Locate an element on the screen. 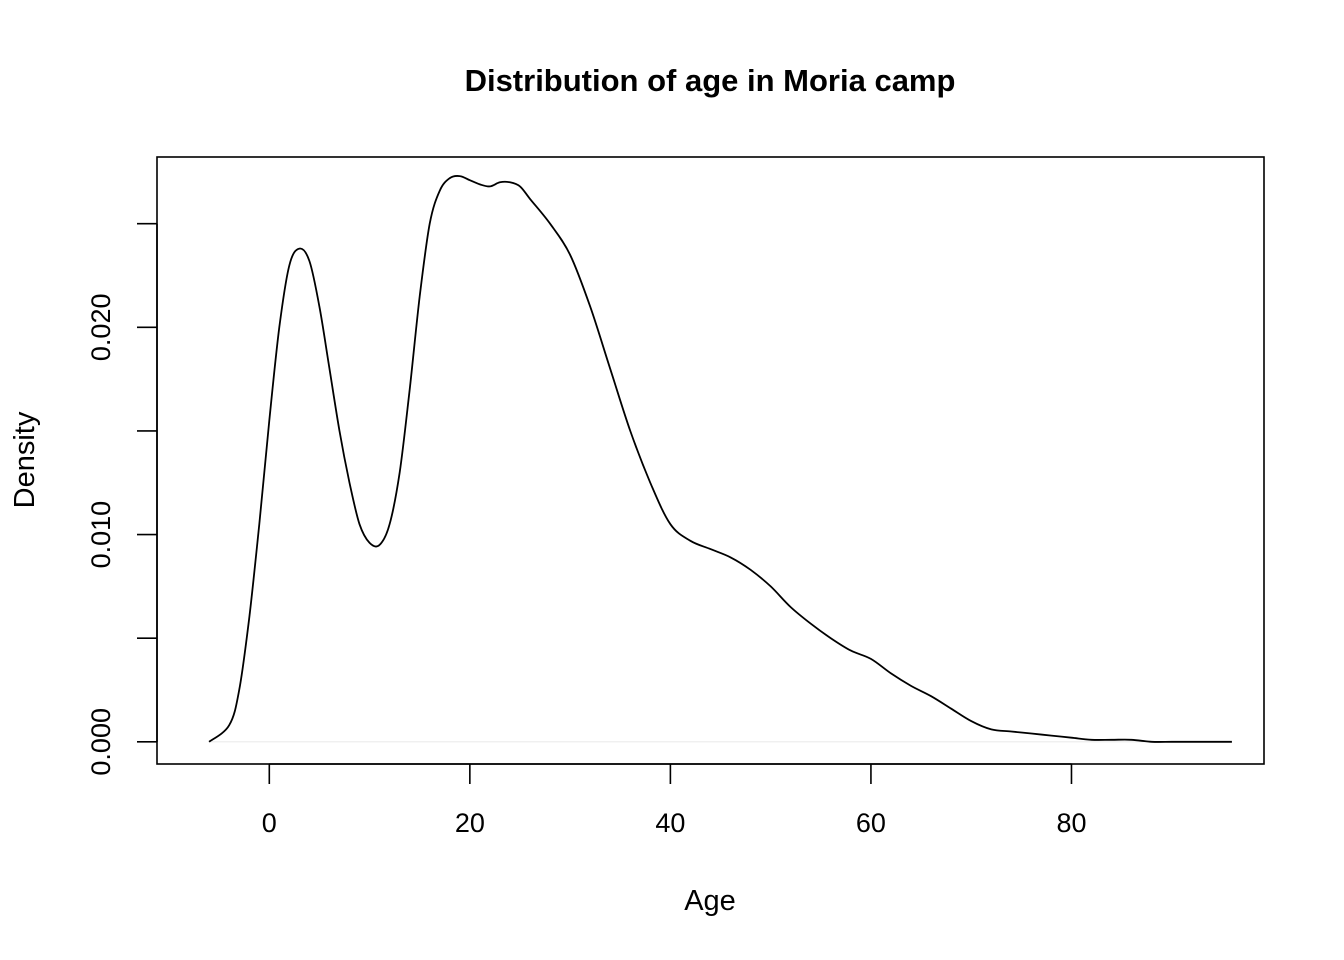  chart-title: Distribution of age in Moria camp is located at coordinates (710, 80).